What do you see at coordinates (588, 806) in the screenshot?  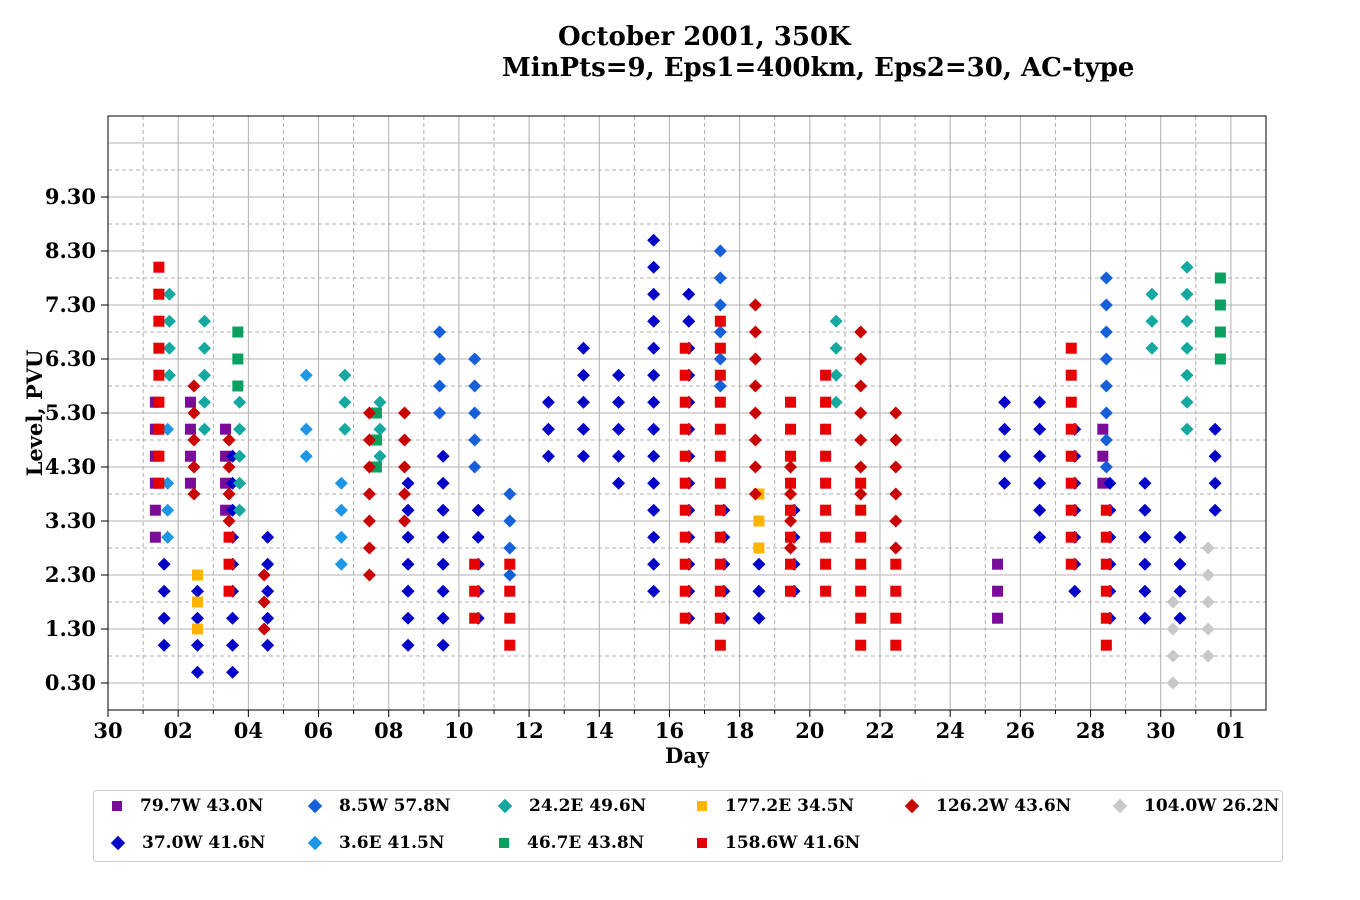 I see `legend-label: 24.2E 49.6N` at bounding box center [588, 806].